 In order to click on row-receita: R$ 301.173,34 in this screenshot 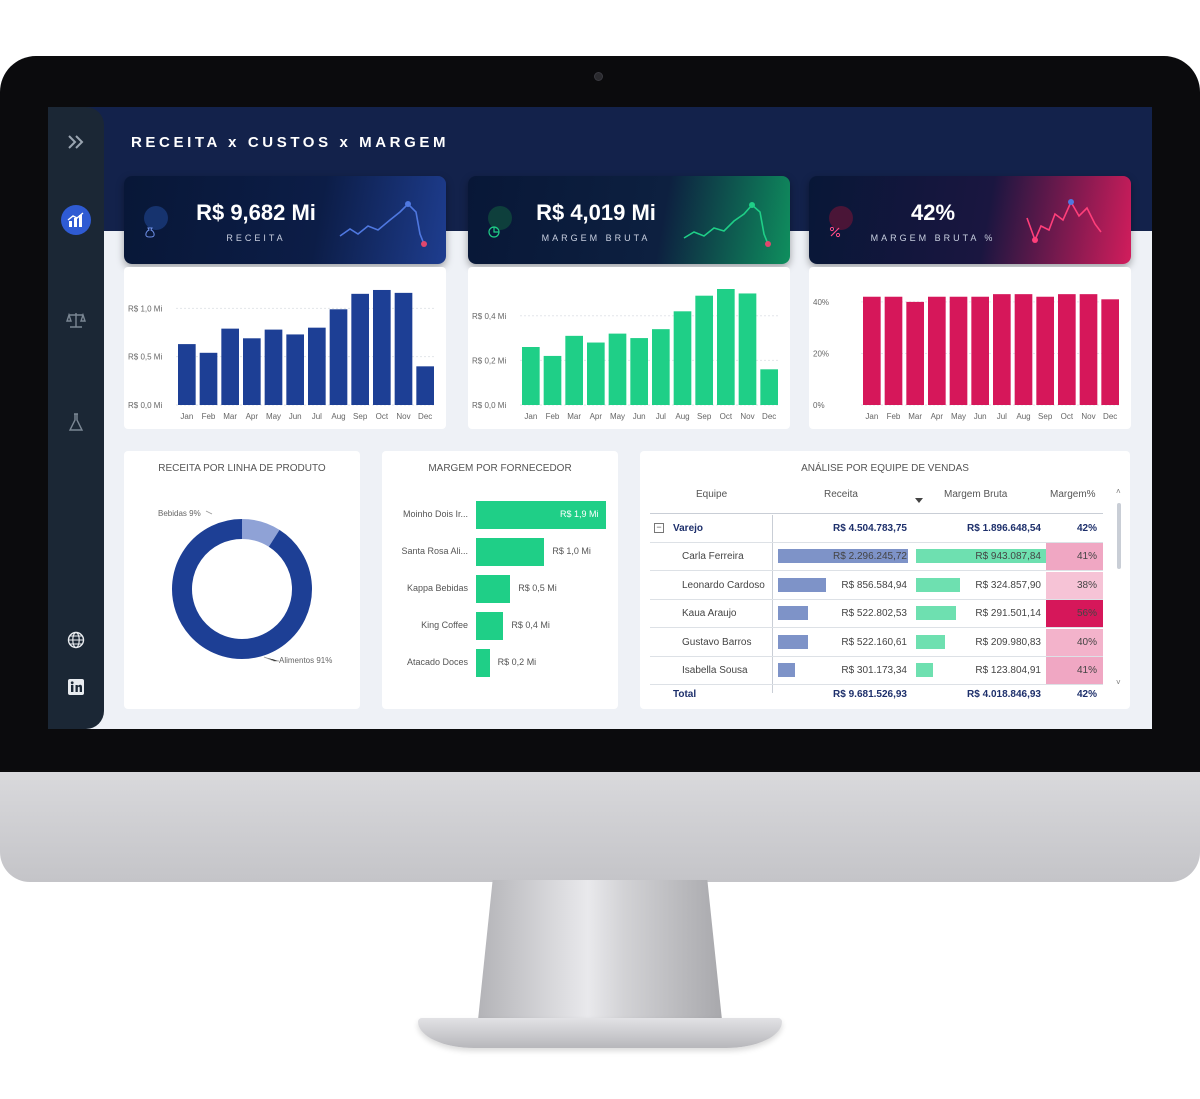, I will do `click(874, 670)`.